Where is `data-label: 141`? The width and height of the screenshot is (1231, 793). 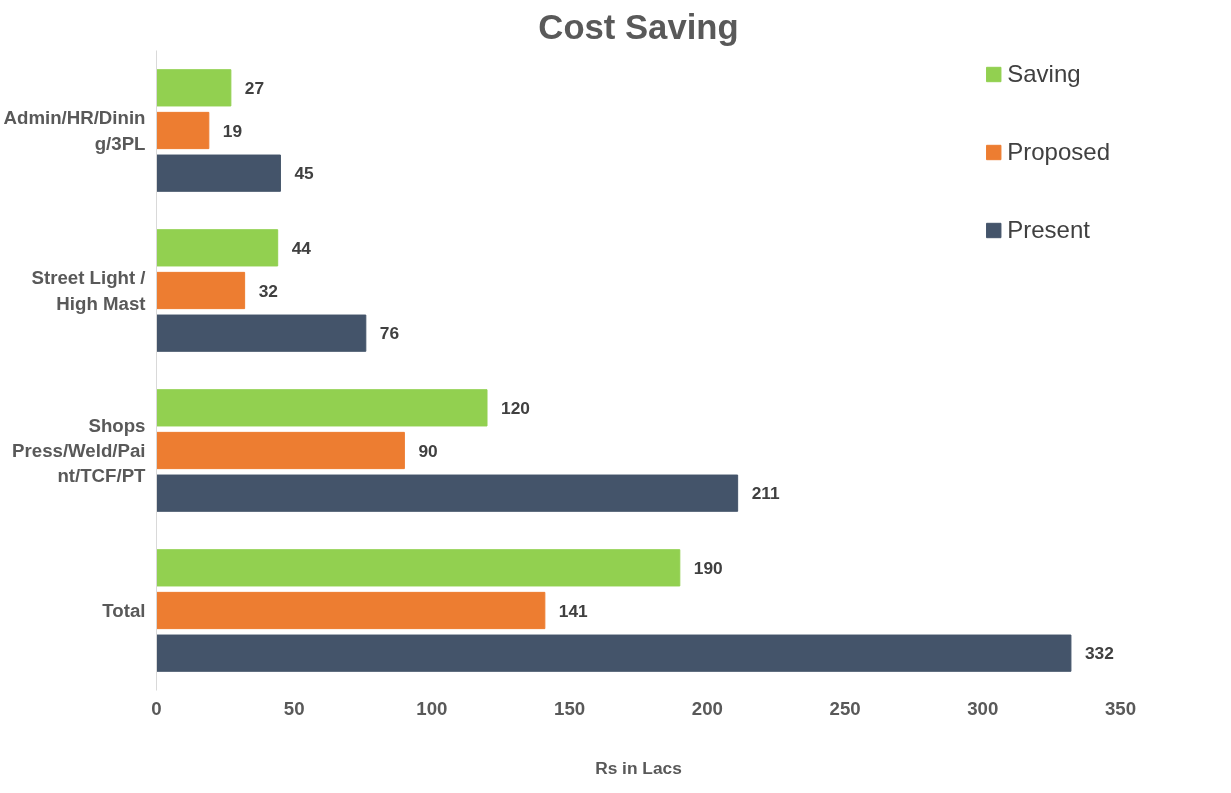
data-label: 141 is located at coordinates (573, 610).